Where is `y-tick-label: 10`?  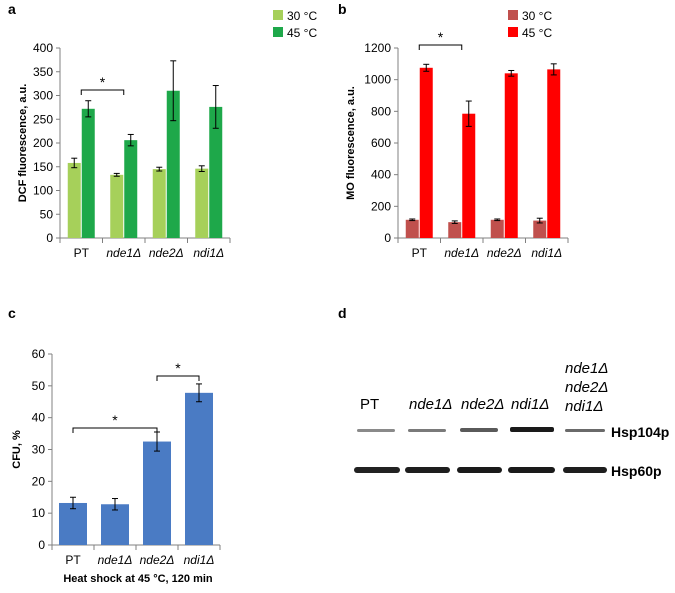
y-tick-label: 10 is located at coordinates (39, 513).